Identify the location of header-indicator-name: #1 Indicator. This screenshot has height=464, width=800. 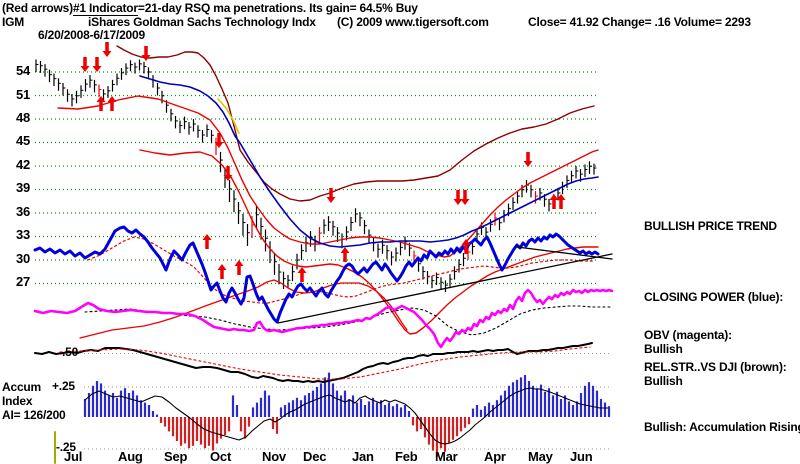
(105, 8).